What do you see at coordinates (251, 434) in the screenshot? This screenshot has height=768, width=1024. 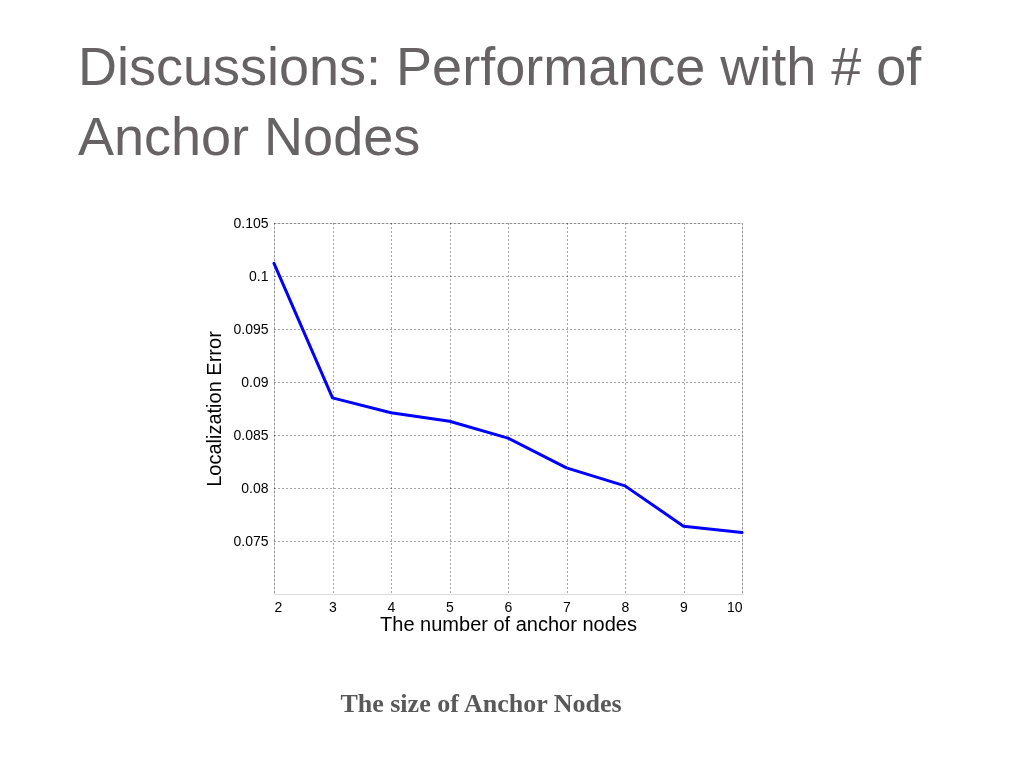 I see `y-tick-label: 0.085` at bounding box center [251, 434].